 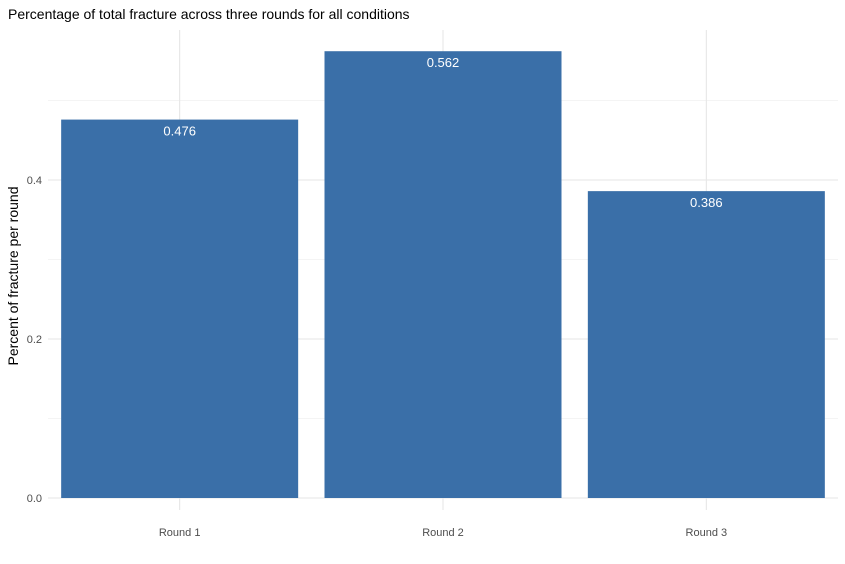 I want to click on y-axis-label: Percent of fracture per round, so click(x=13, y=276).